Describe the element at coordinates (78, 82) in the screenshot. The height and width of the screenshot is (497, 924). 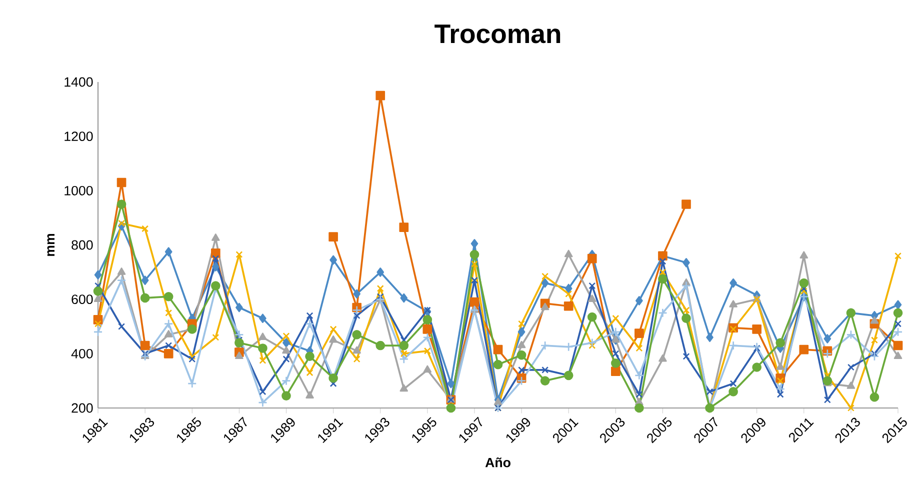
I see `y-tick-label: 1400` at that location.